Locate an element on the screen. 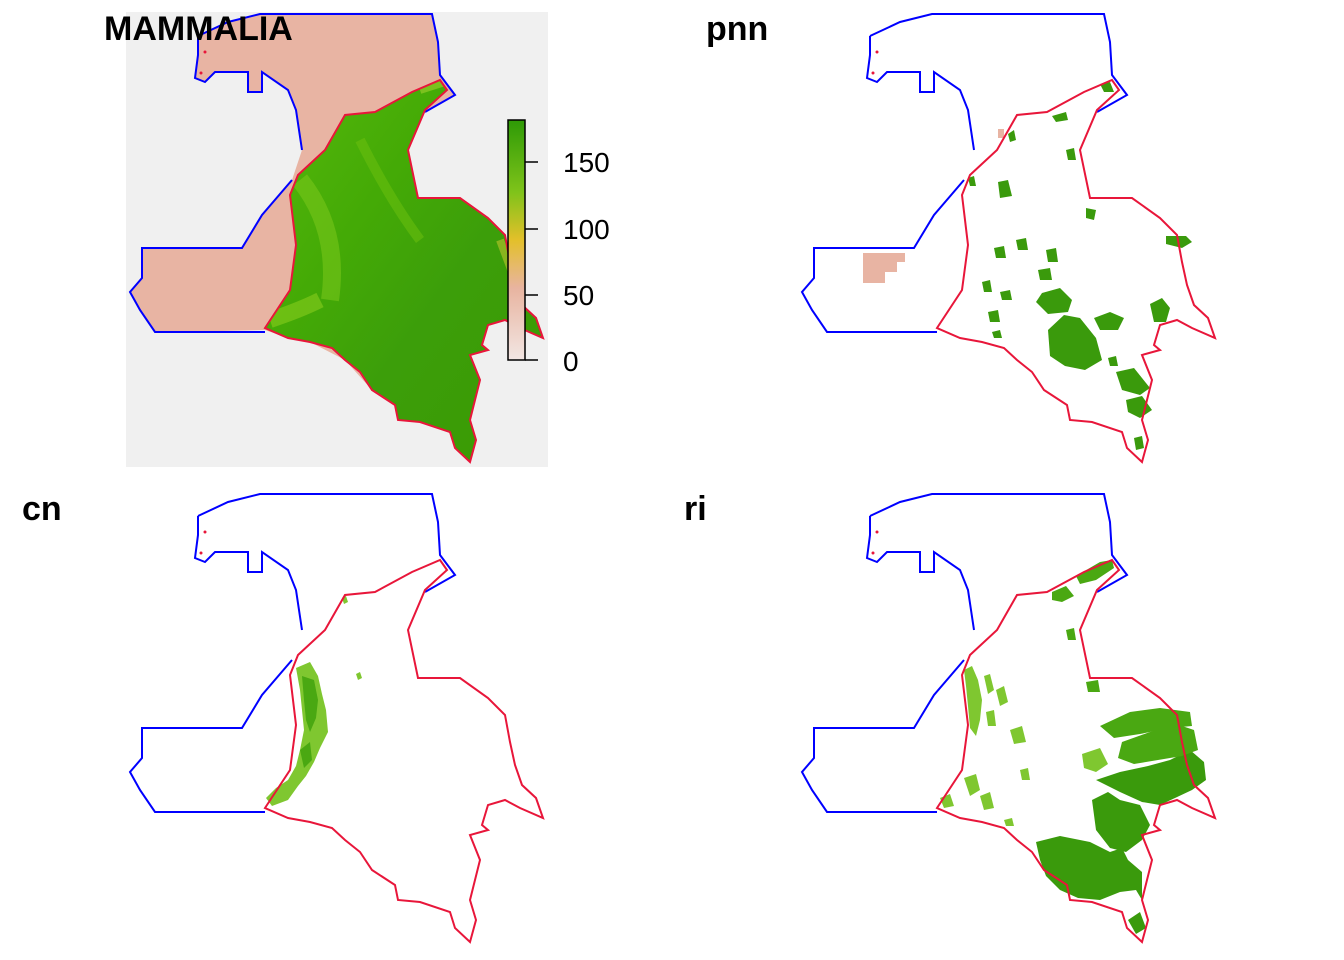 Image resolution: width=1344 pixels, height=960 pixels. legend-tick-100: 100 is located at coordinates (586, 229).